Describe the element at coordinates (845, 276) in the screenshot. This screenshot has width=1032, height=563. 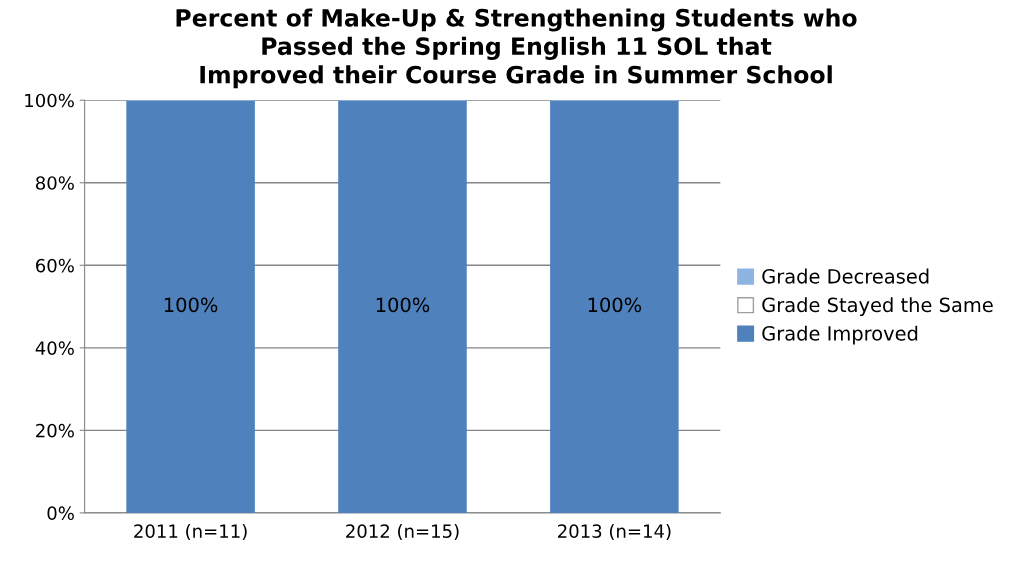
I see `legend-label: Grade Decreased` at that location.